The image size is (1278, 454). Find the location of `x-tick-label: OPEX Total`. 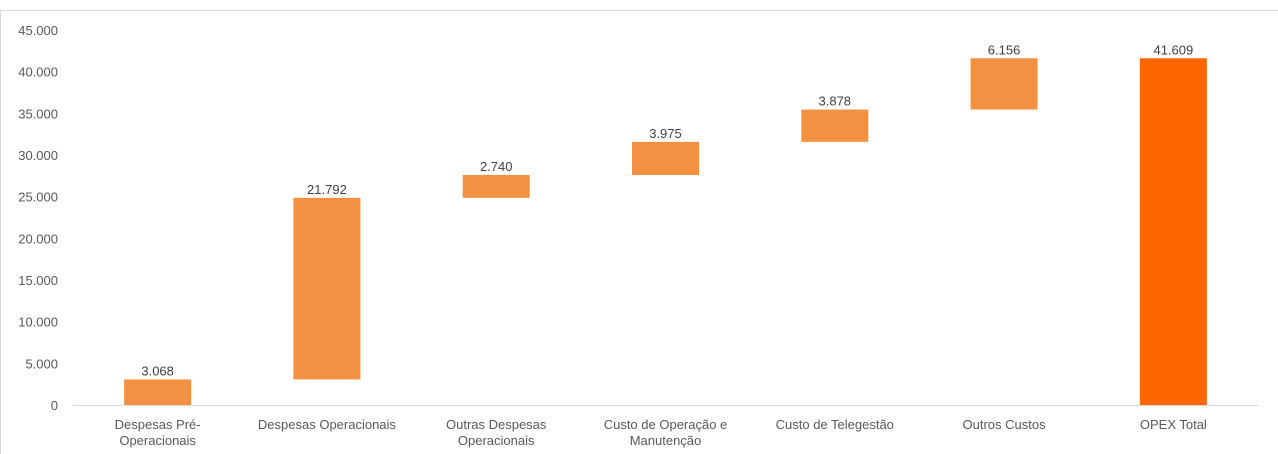

x-tick-label: OPEX Total is located at coordinates (1173, 424).